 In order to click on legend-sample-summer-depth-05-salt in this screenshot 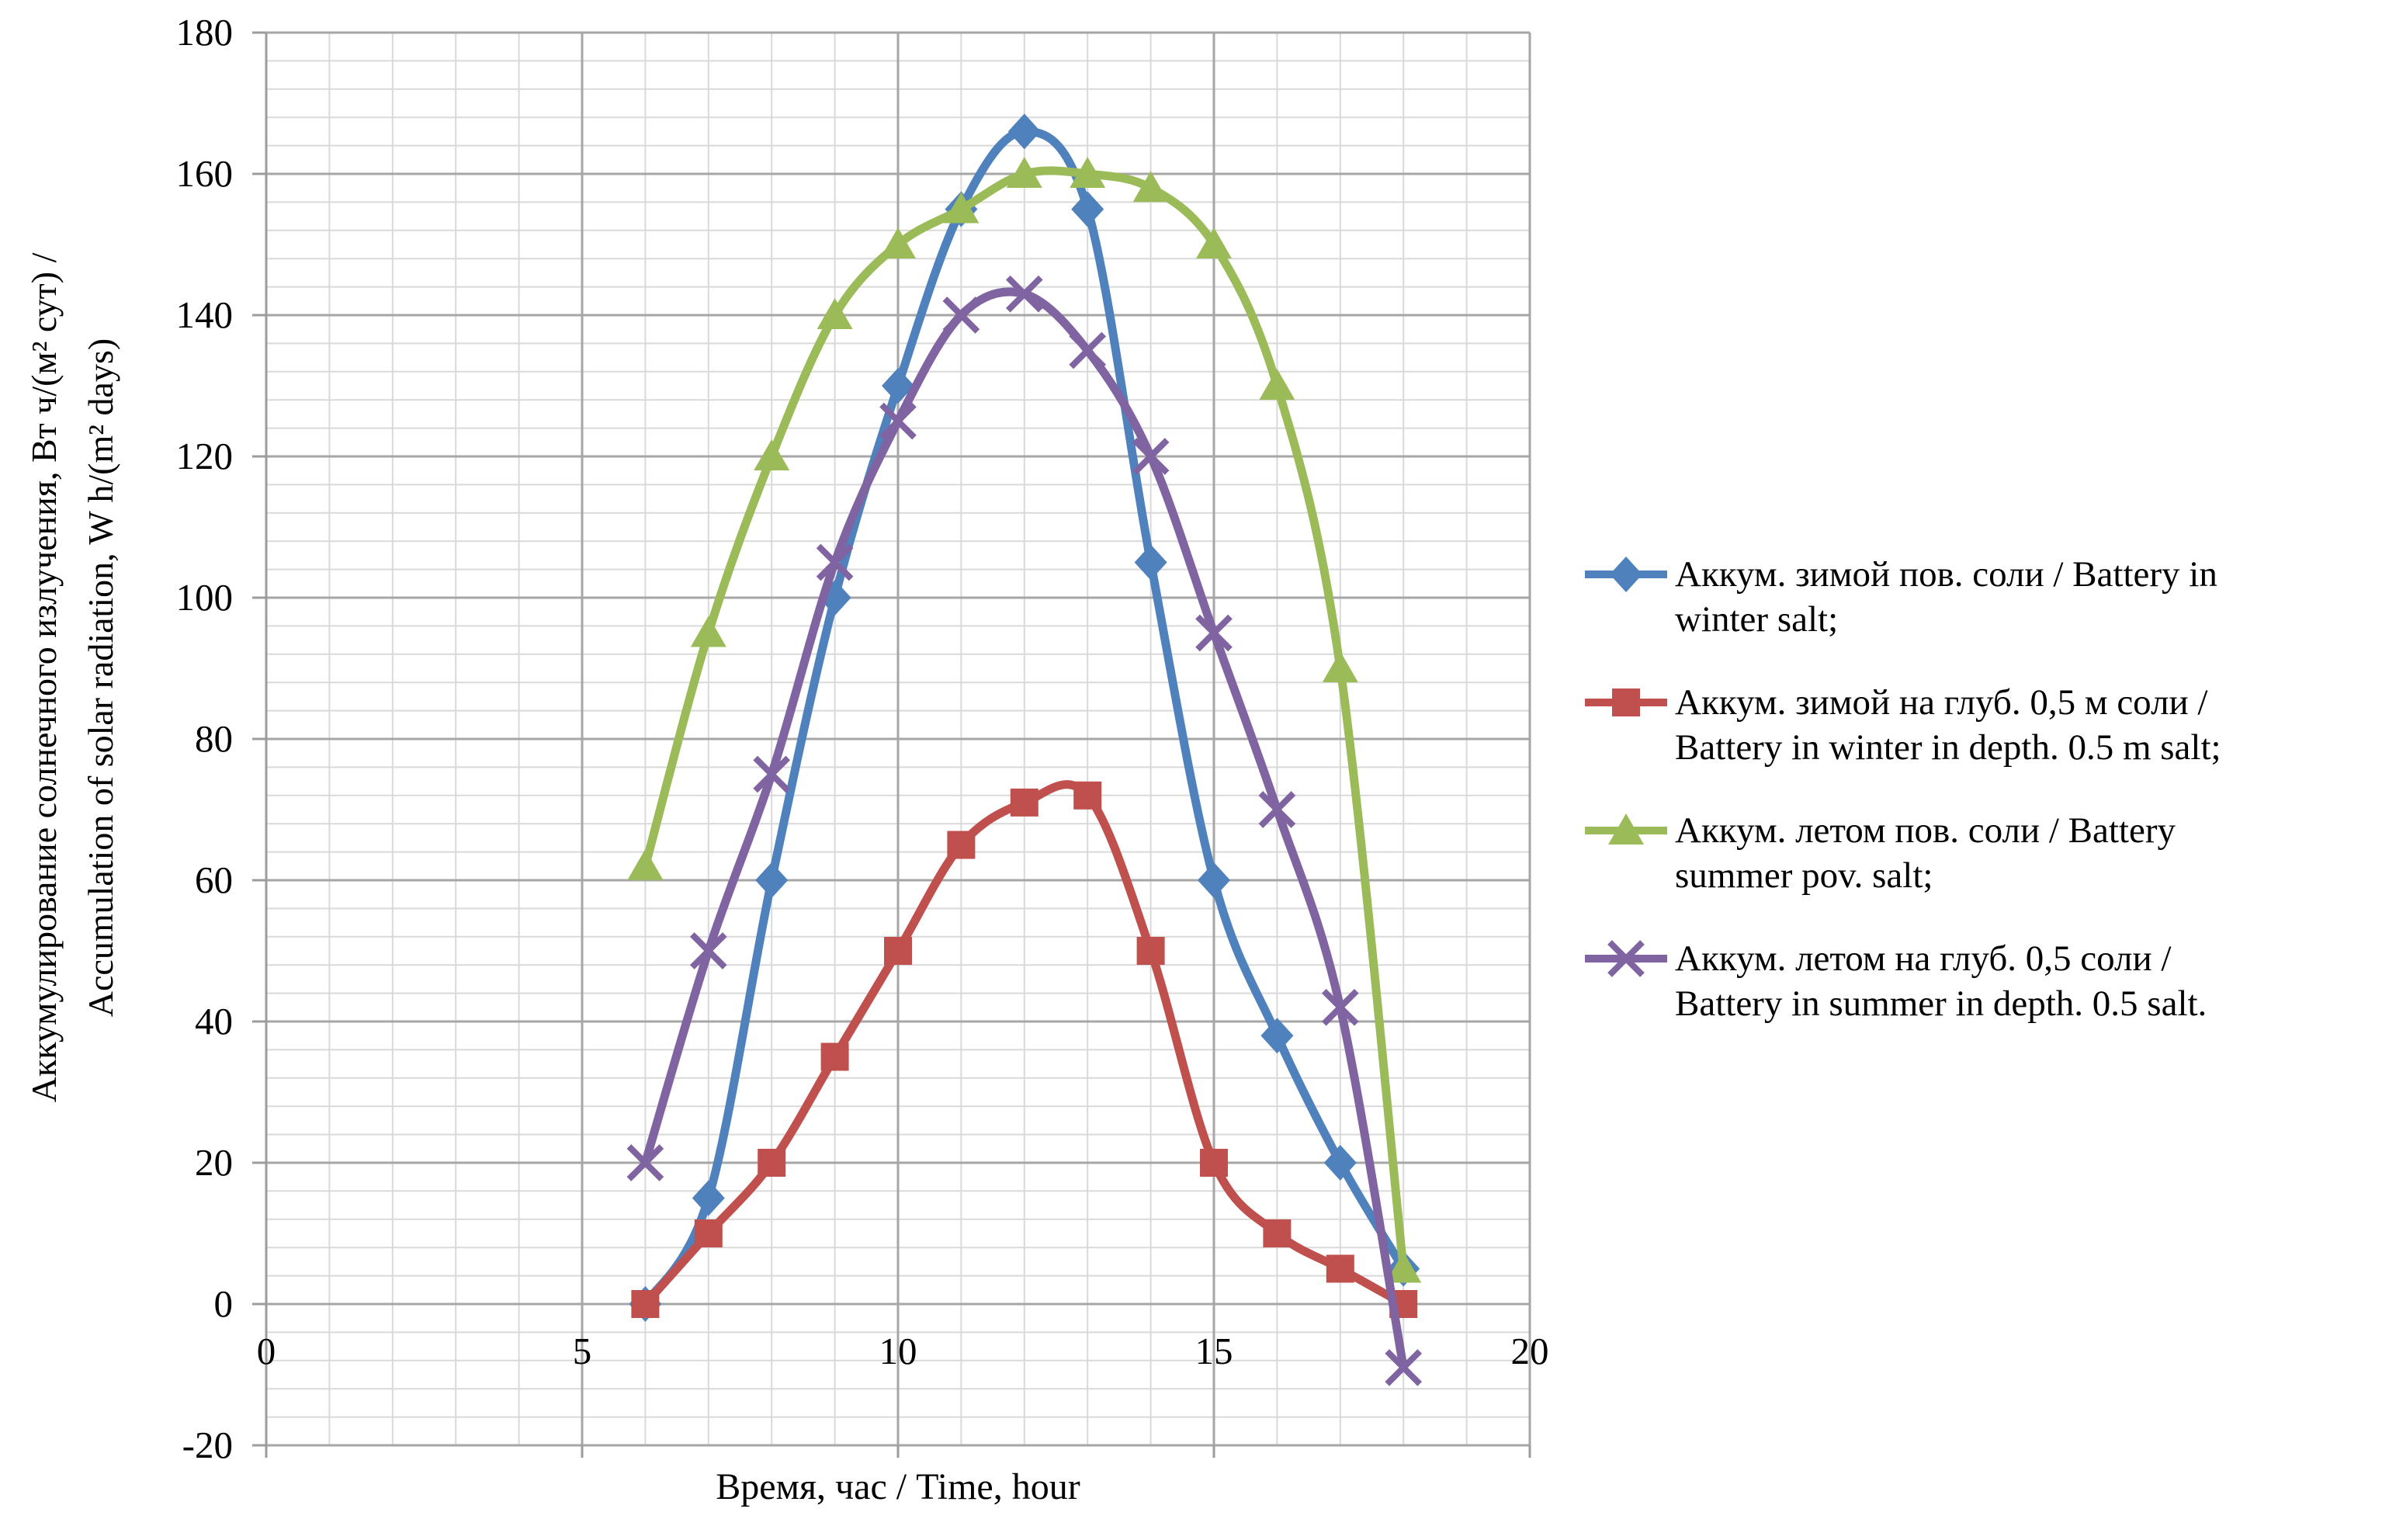, I will do `click(1626, 958)`.